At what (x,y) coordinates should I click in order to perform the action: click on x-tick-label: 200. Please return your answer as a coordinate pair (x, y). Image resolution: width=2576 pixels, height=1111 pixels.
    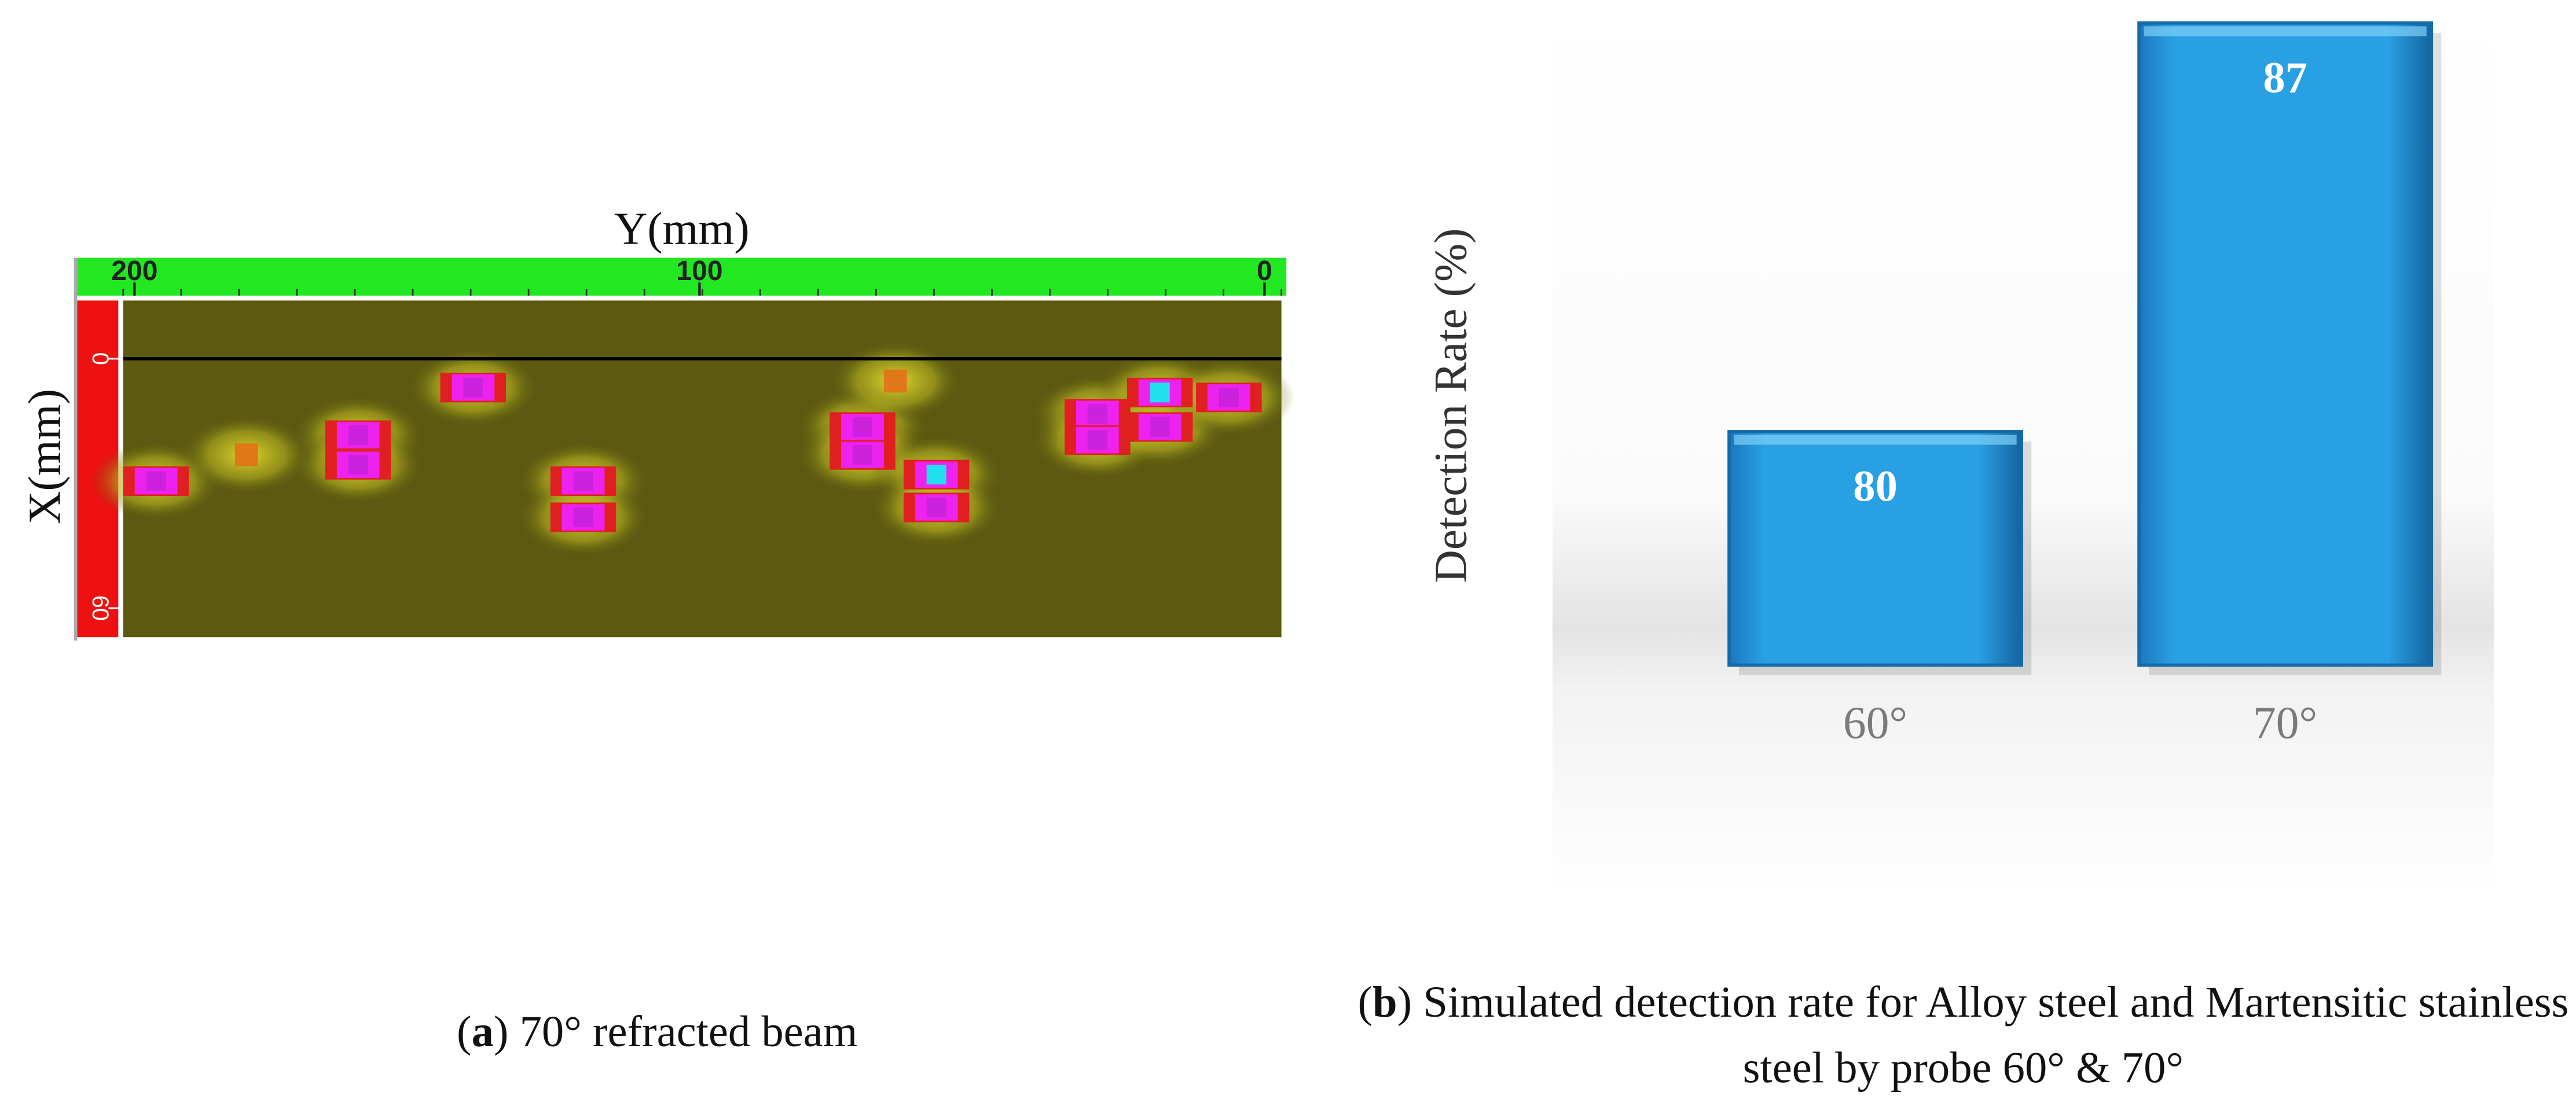
    Looking at the image, I should click on (134, 270).